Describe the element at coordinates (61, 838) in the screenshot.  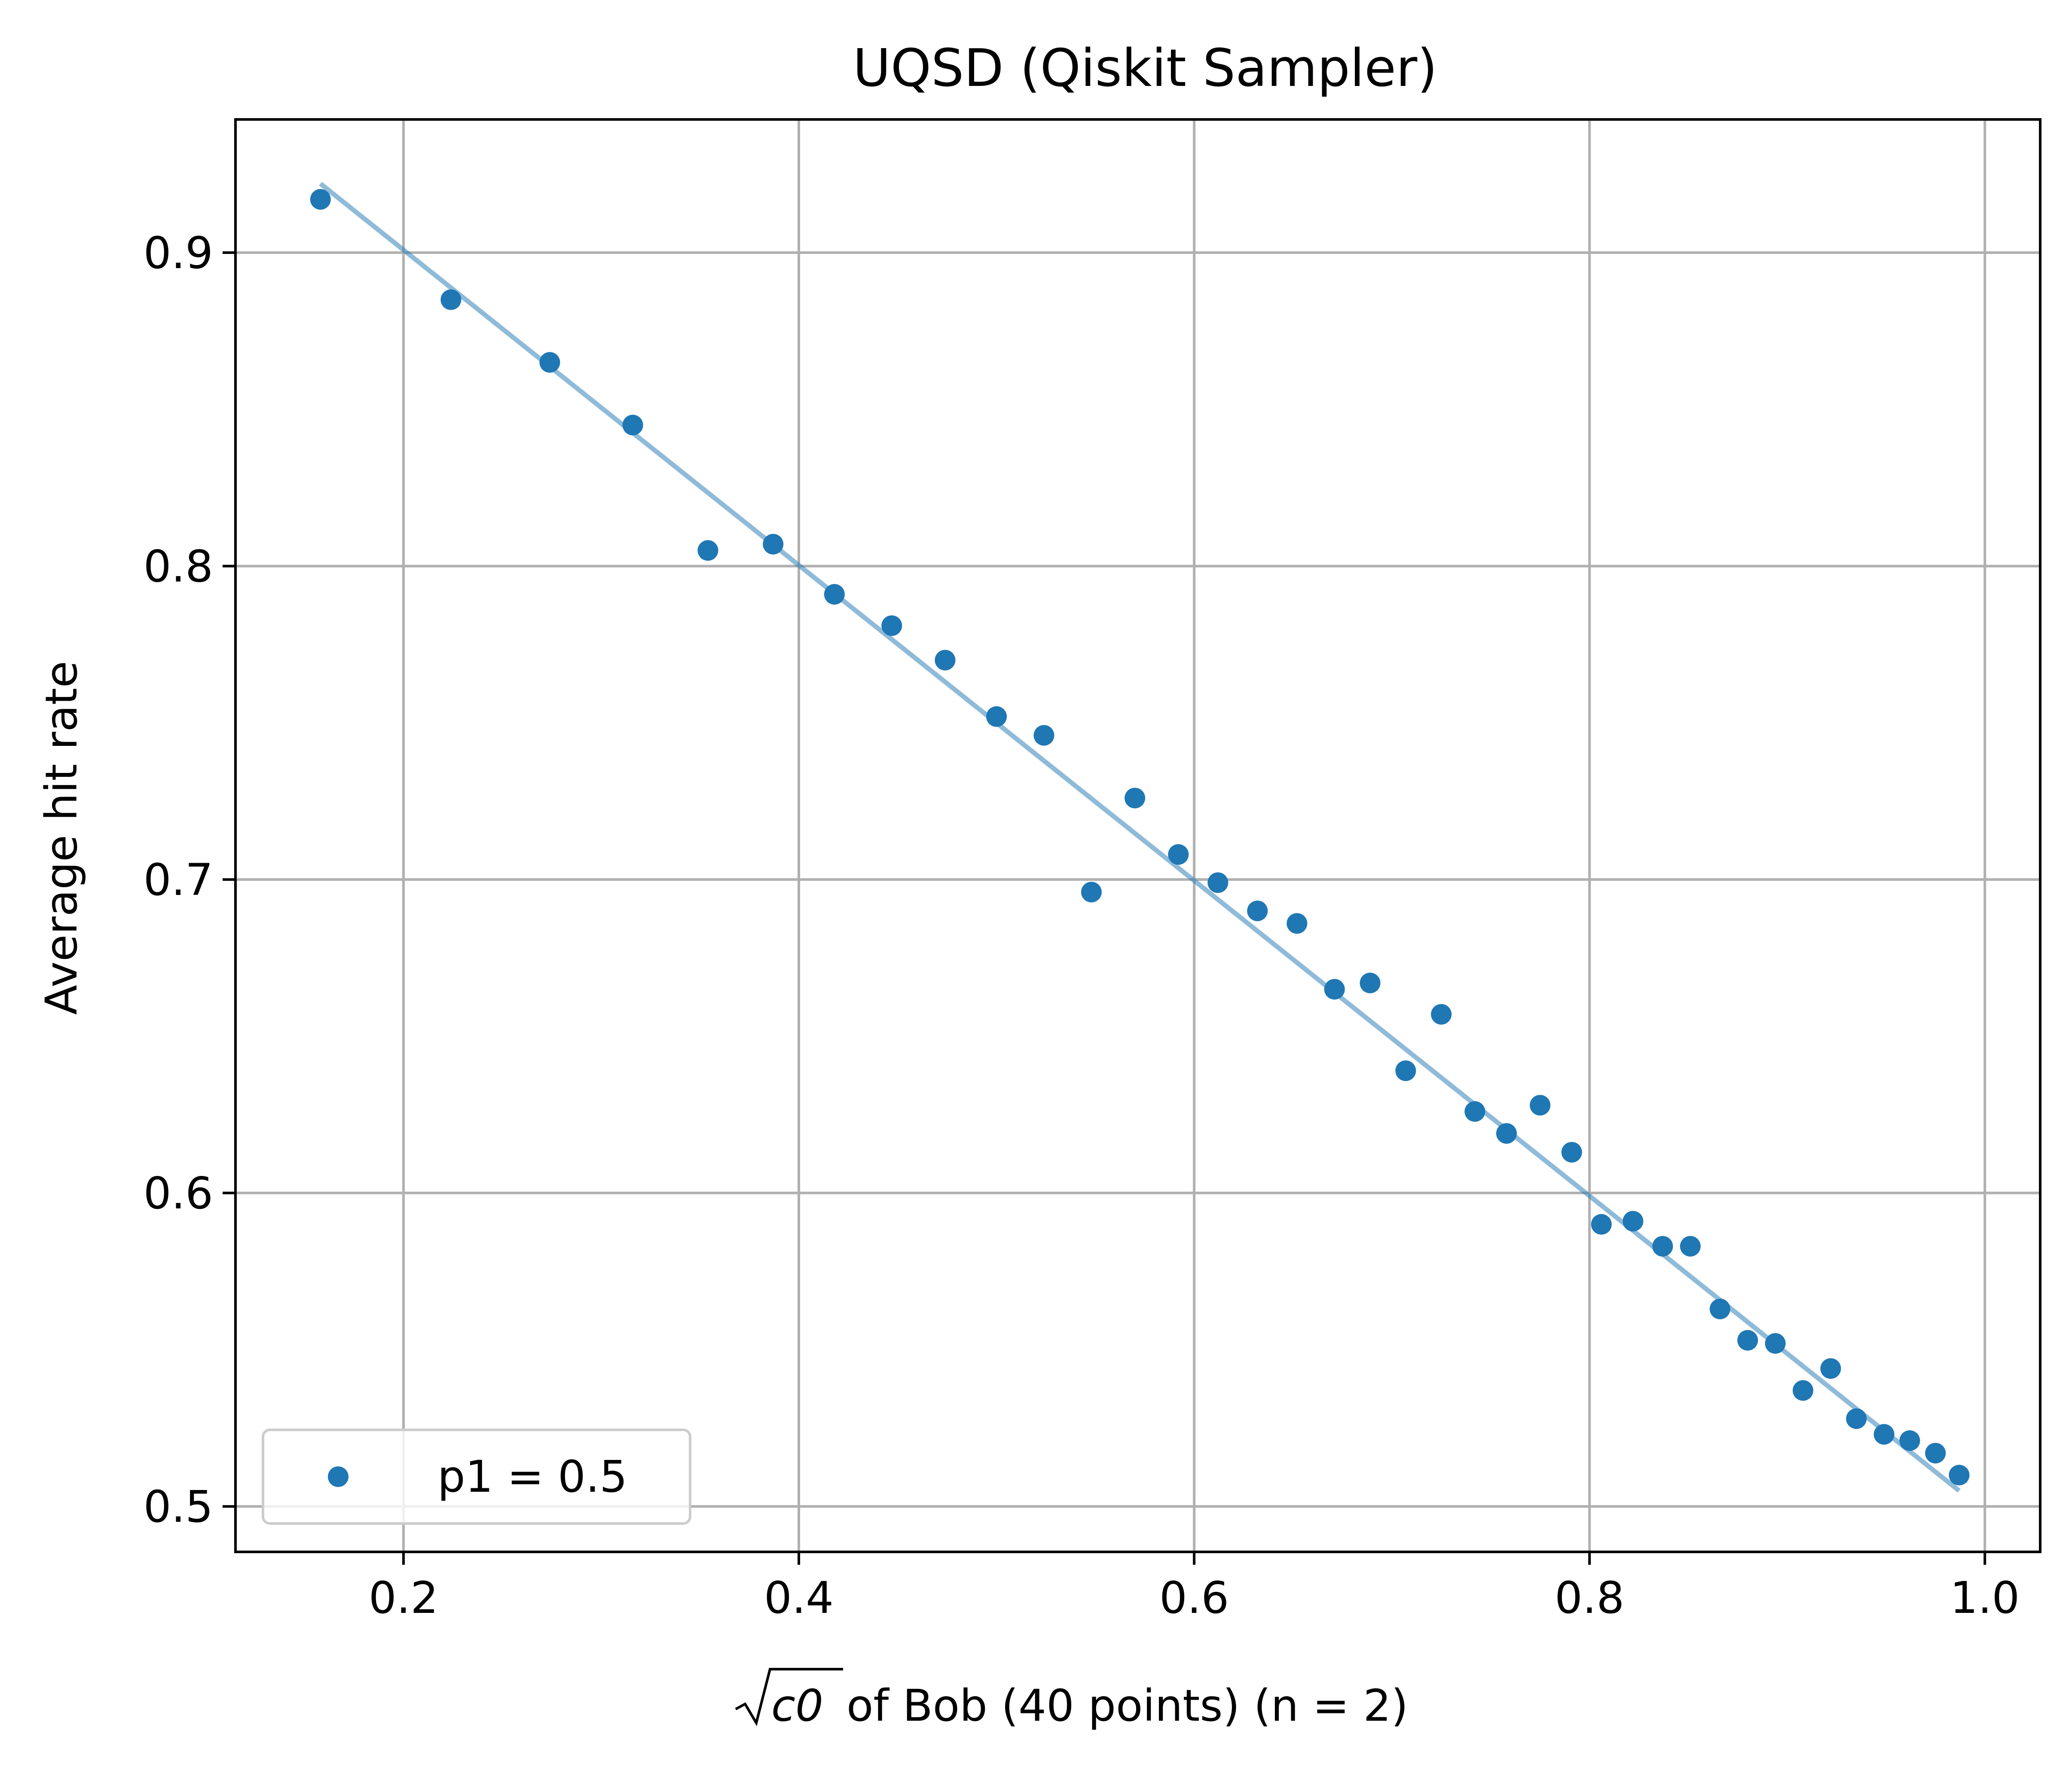
I see `y-axis-label: Average hit rate` at that location.